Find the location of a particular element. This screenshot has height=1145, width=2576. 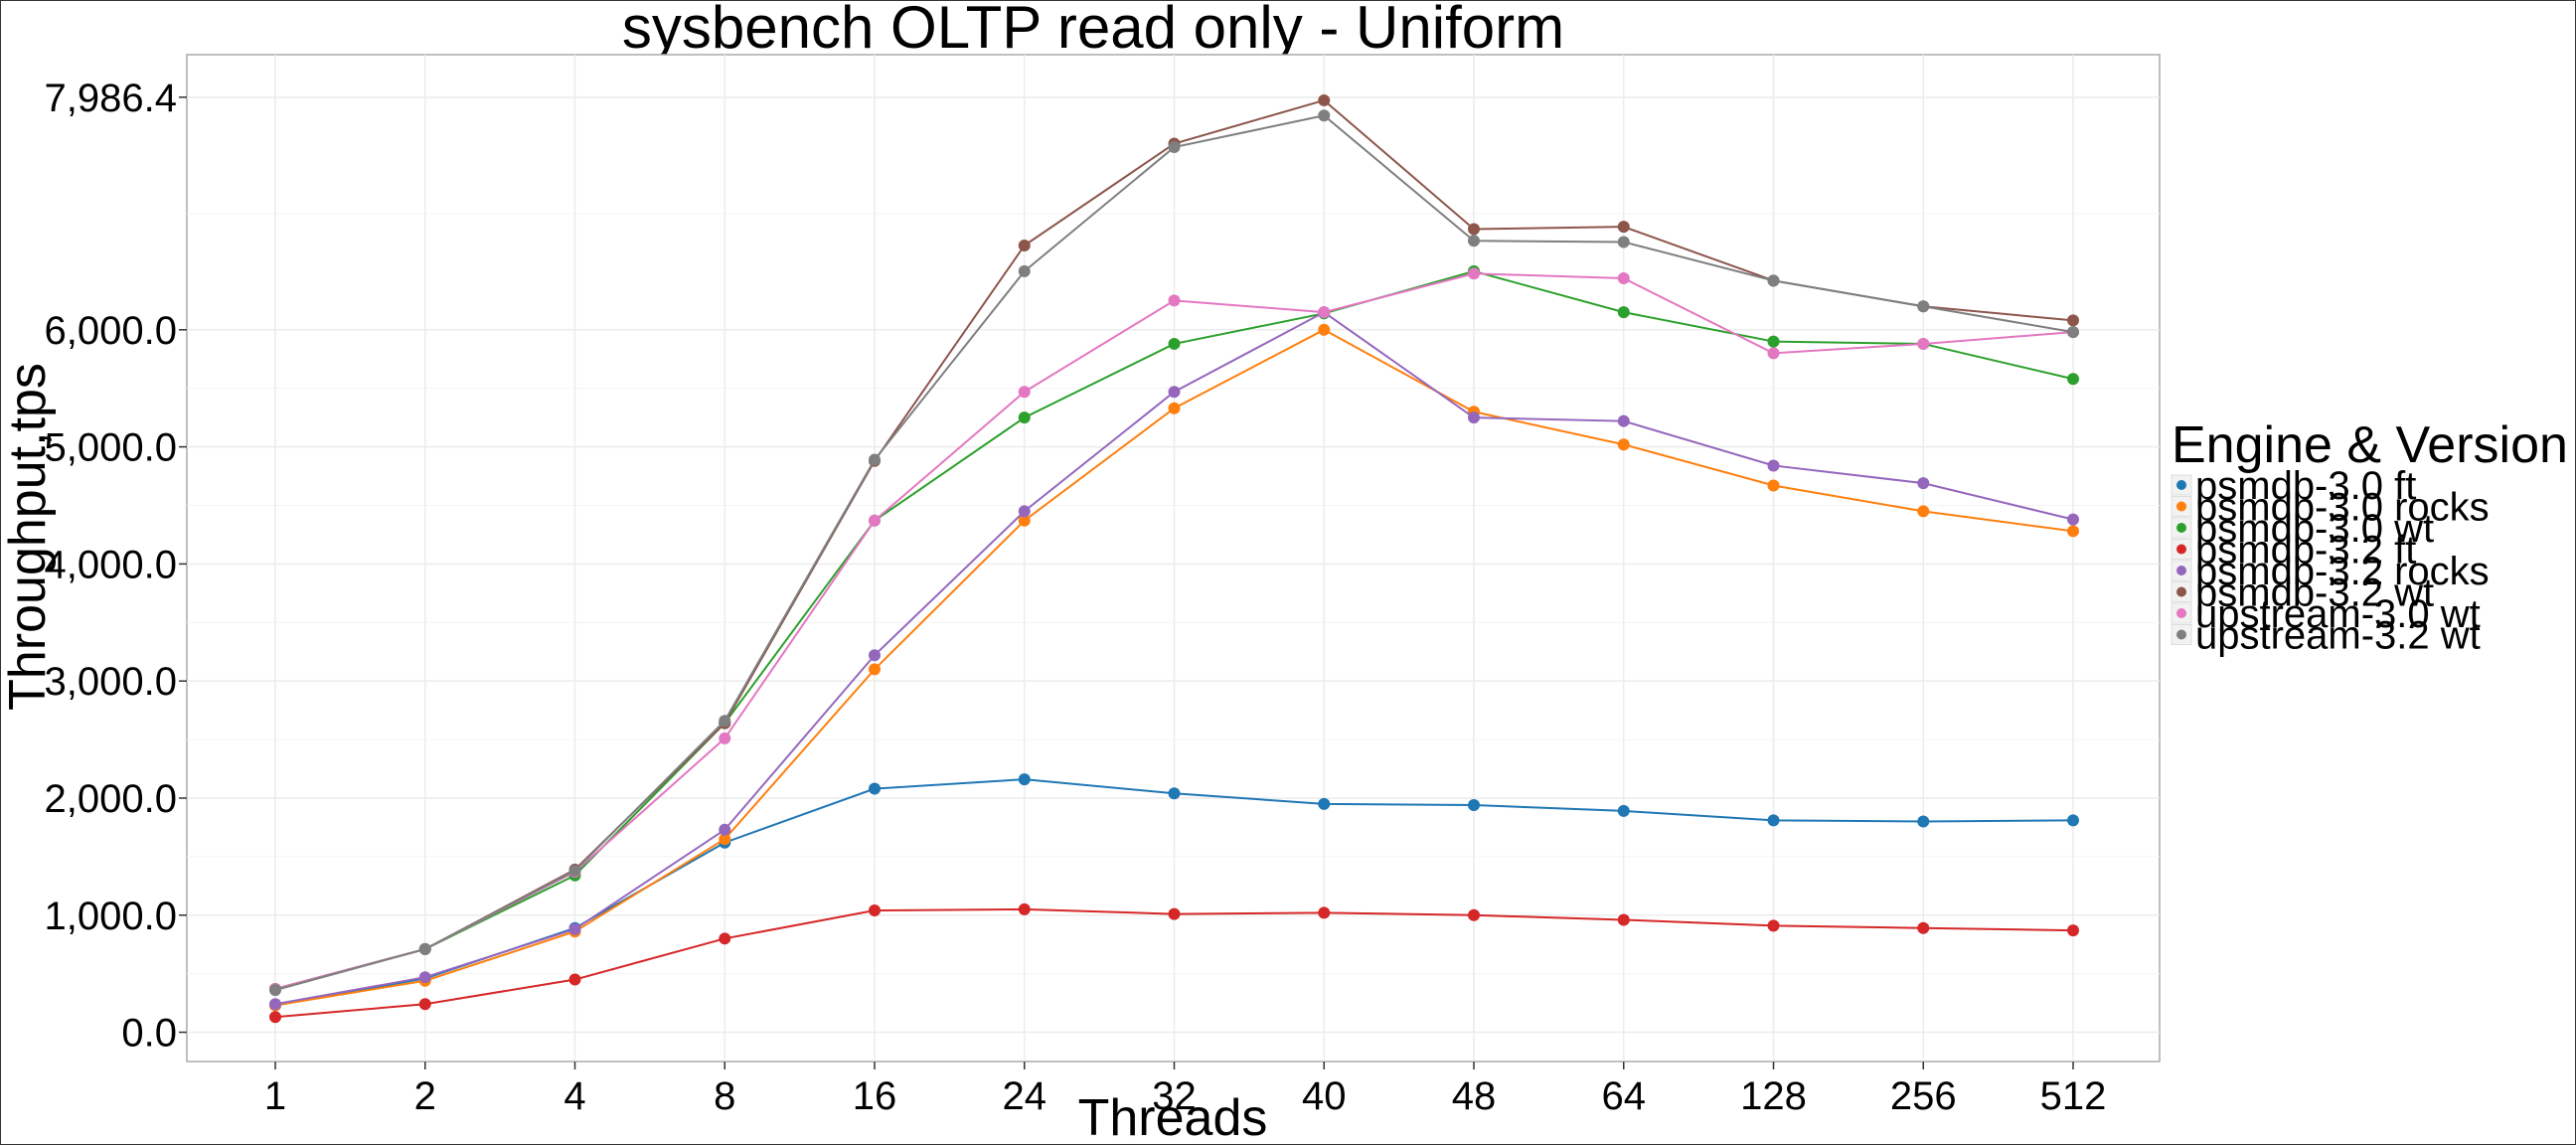

legend-title: Engine & Version is located at coordinates (2370, 445).